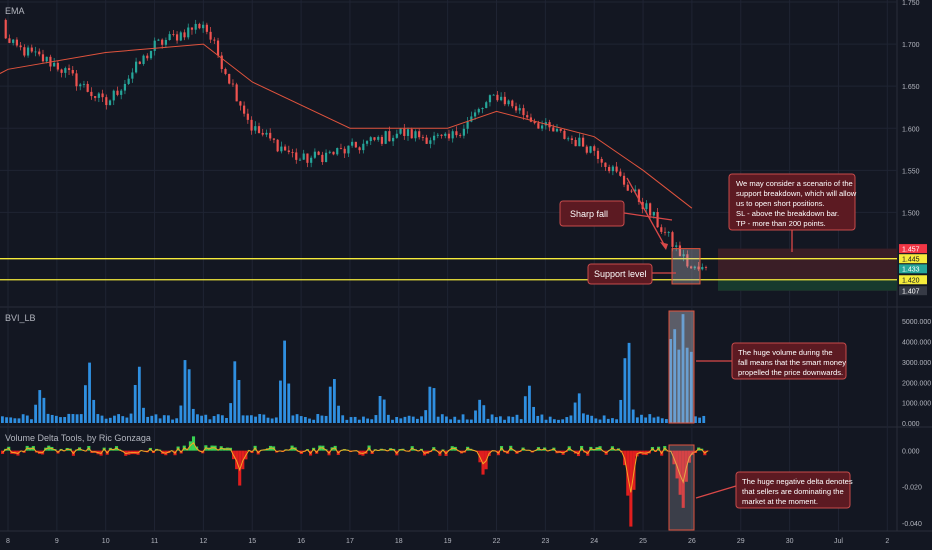 Image resolution: width=932 pixels, height=550 pixels. I want to click on volume-highlight-box, so click(681, 367).